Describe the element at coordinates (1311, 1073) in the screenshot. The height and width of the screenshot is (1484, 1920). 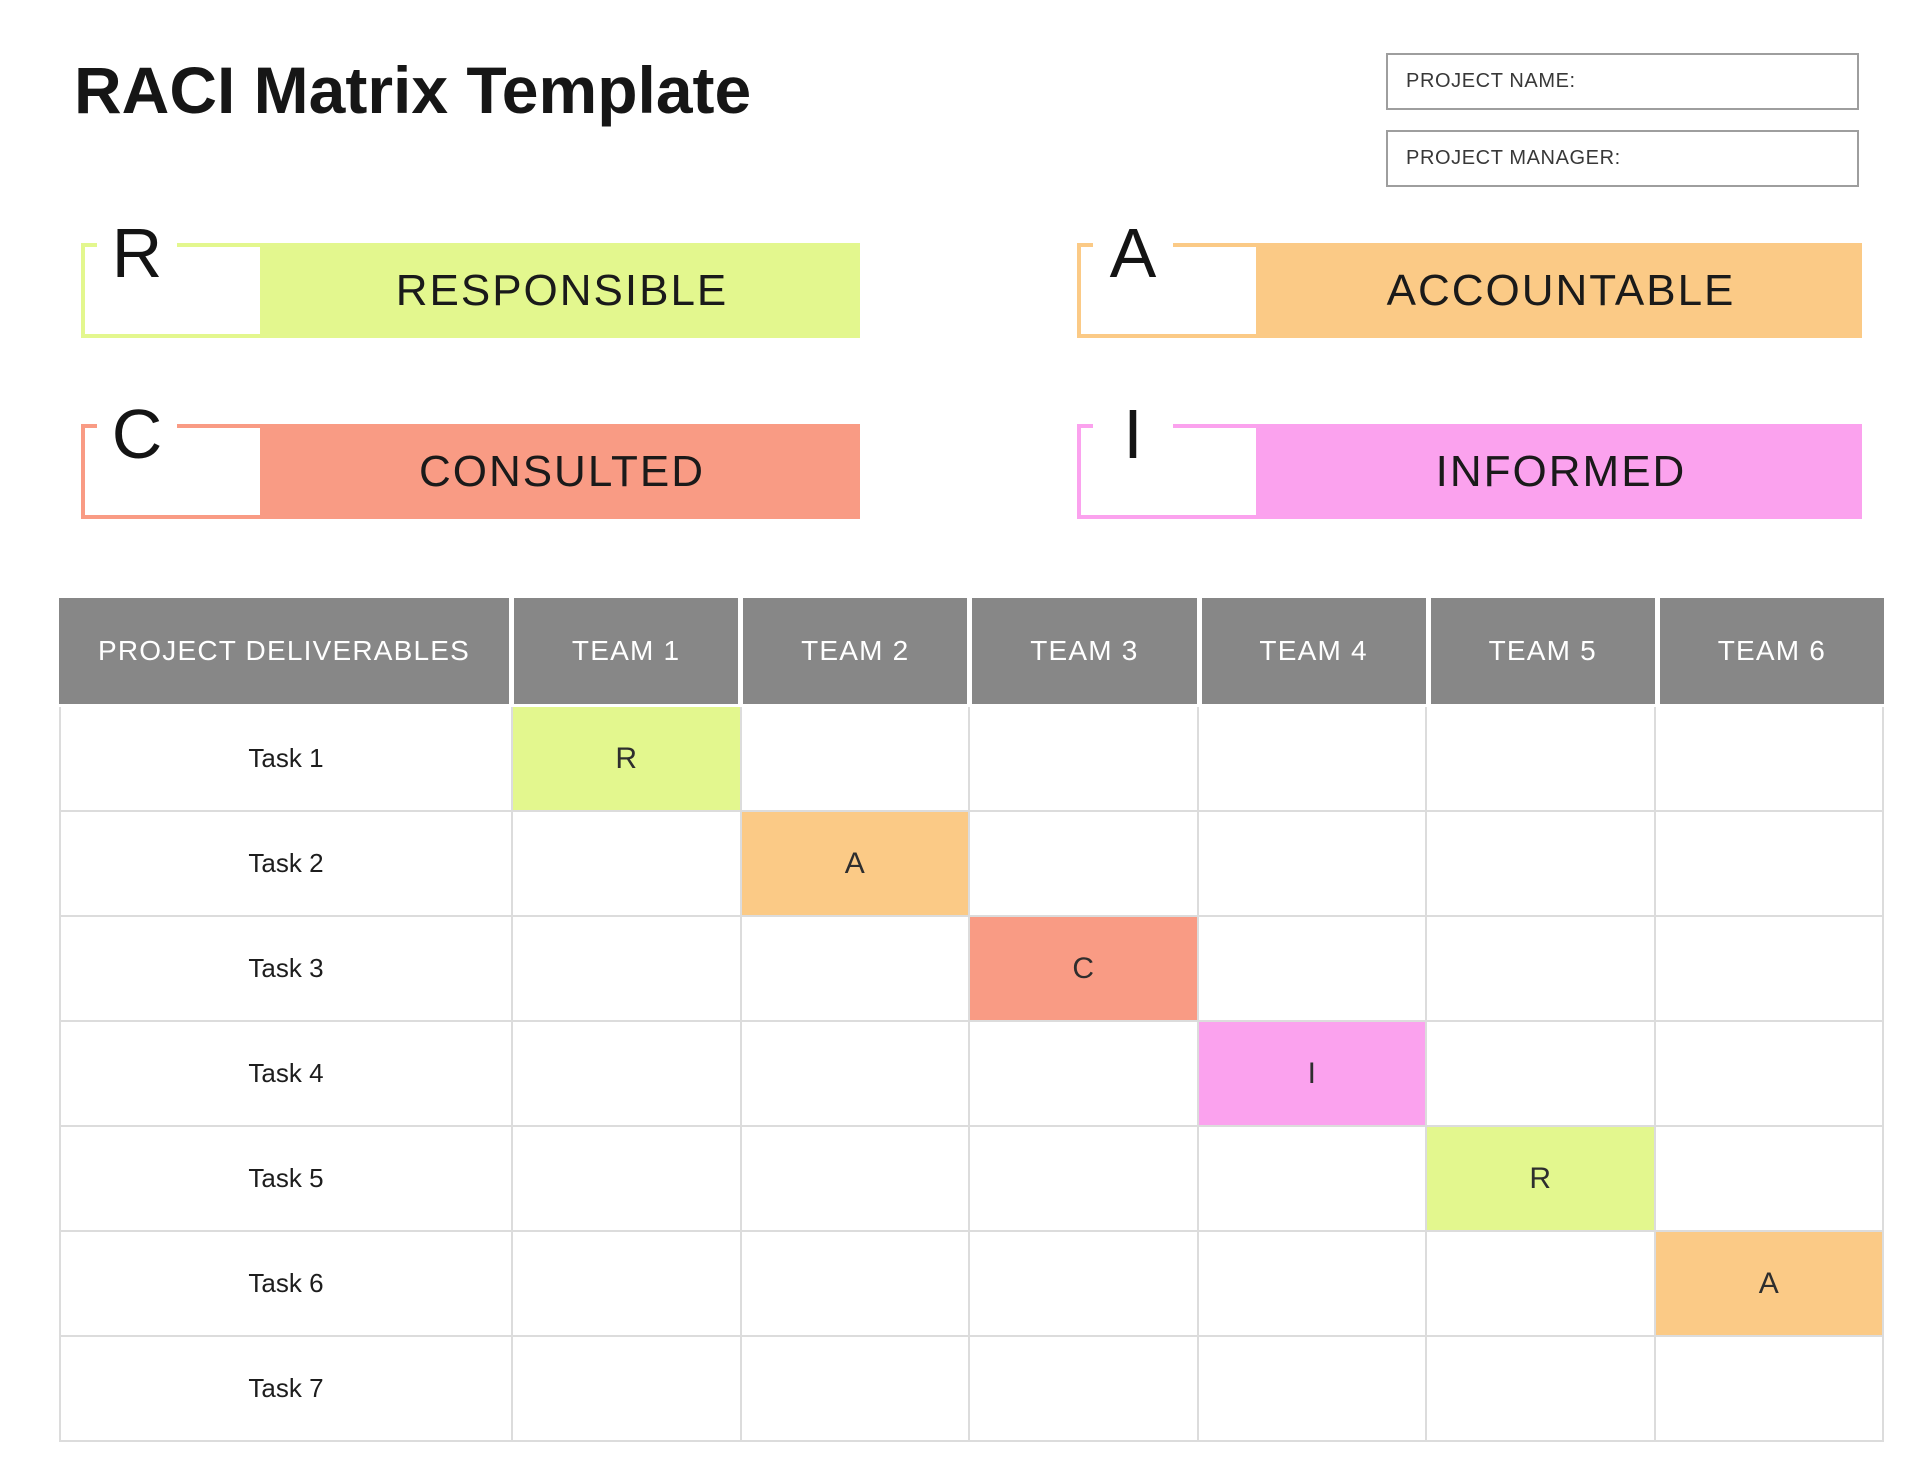
I see `raci-cell-task4-team4: I` at that location.